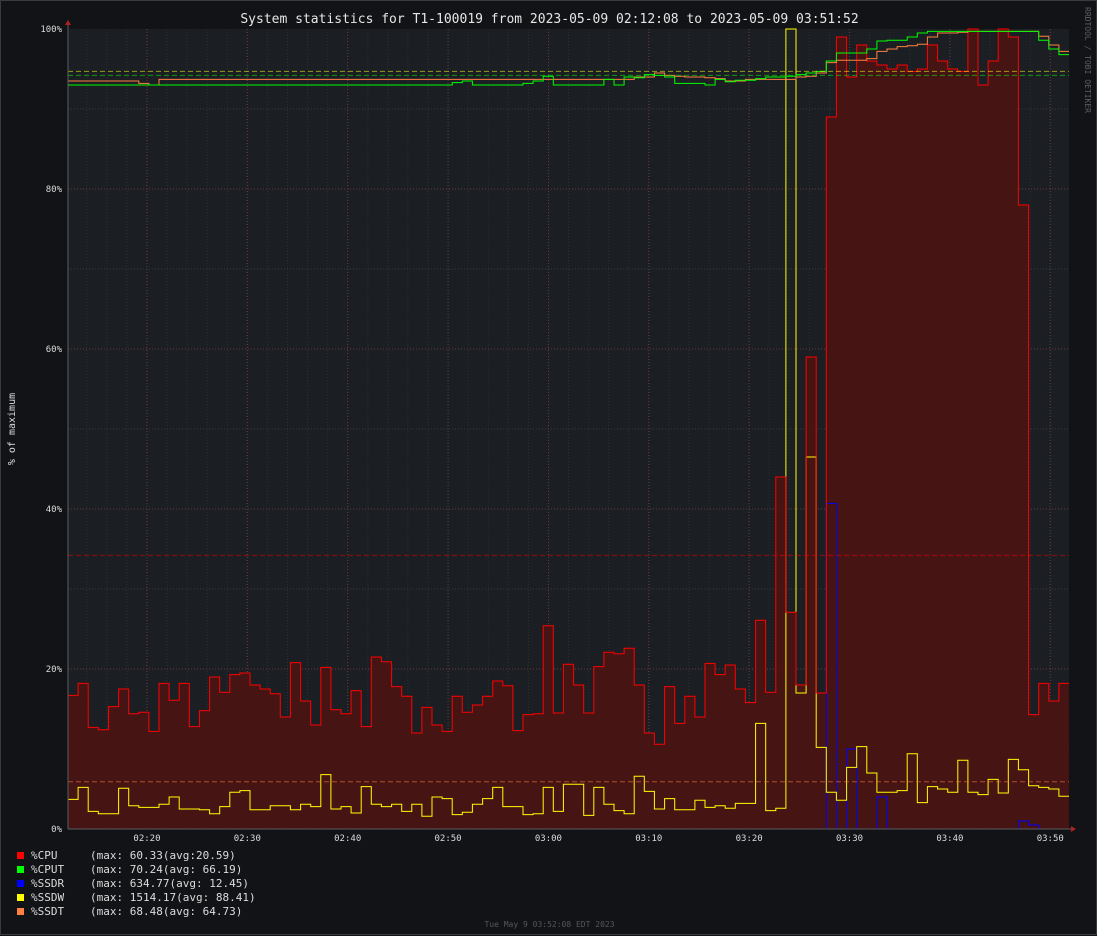 The width and height of the screenshot is (1097, 936). Describe the element at coordinates (48, 869) in the screenshot. I see `legend-name: %CPUT` at that location.